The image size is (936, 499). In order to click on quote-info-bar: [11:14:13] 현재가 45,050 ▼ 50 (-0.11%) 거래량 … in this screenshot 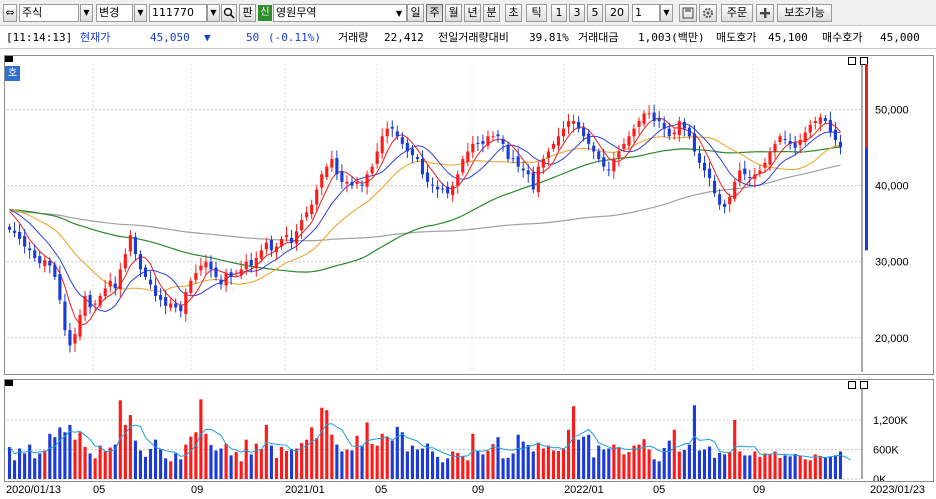, I will do `click(468, 38)`.